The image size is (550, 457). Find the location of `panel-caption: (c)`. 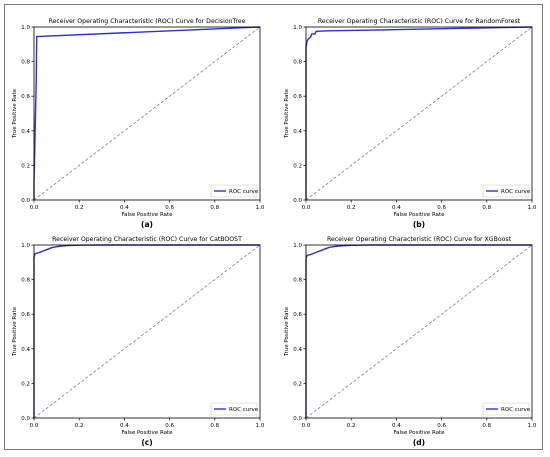

panel-caption: (c) is located at coordinates (146, 442).